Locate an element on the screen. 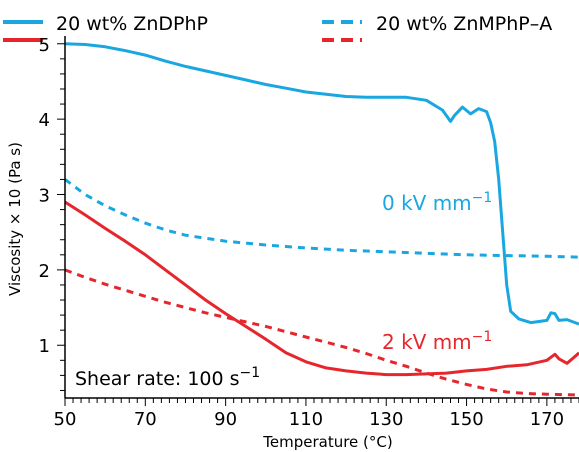 This screenshot has width=579, height=452. legend-label-znmphp-a: 20 wt% ZnMPhP–A is located at coordinates (464, 24).